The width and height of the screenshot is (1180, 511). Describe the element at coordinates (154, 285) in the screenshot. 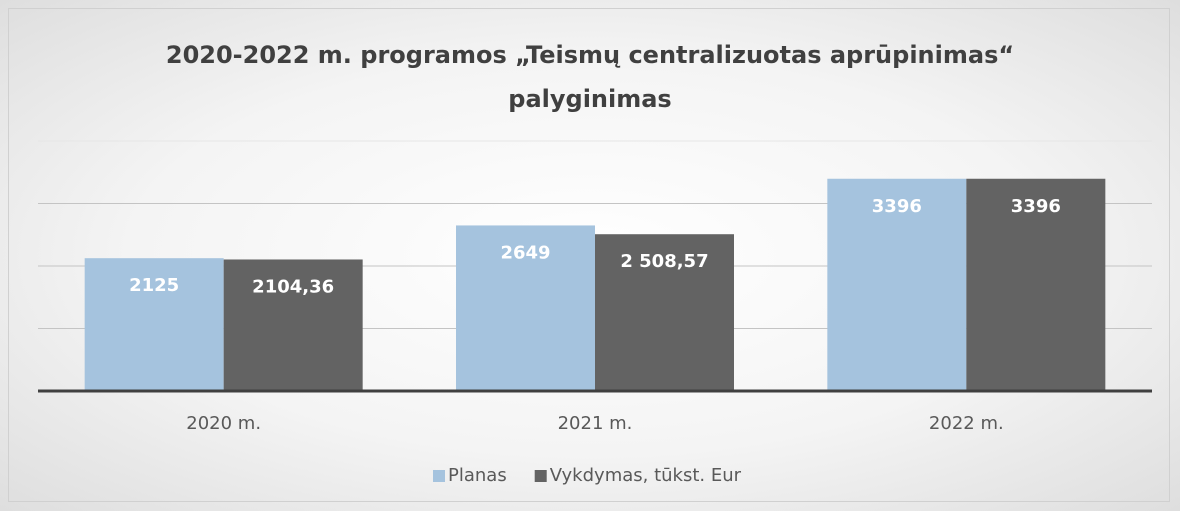

I see `data-label: 2125` at that location.